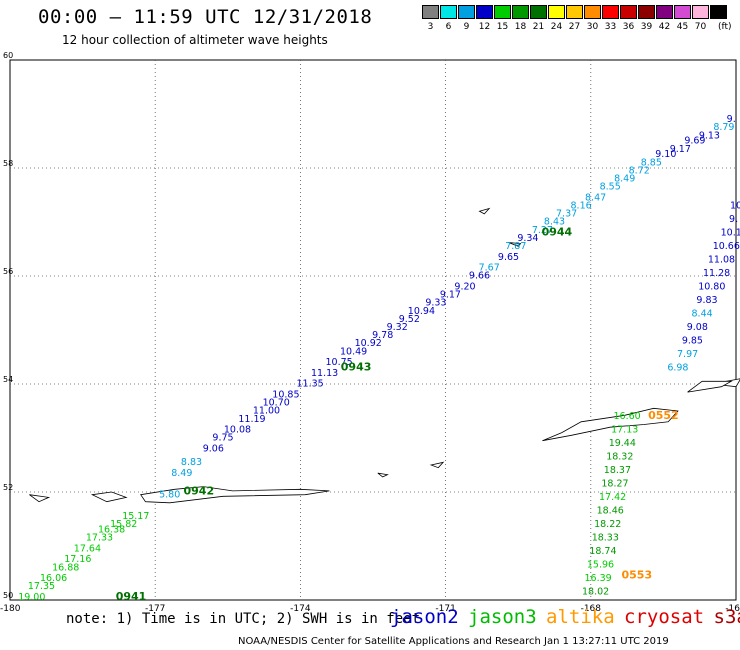 The height and width of the screenshot is (650, 740). What do you see at coordinates (111, 530) in the screenshot?
I see `wave-height-value: 16.38` at bounding box center [111, 530].